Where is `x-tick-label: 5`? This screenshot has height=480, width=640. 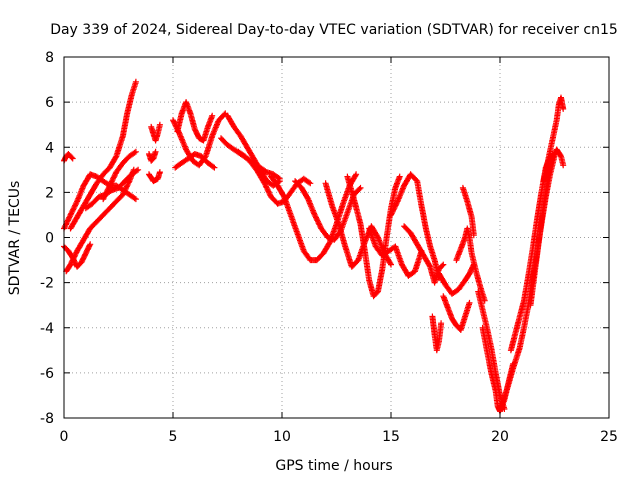 x-tick-label: 5 is located at coordinates (173, 437).